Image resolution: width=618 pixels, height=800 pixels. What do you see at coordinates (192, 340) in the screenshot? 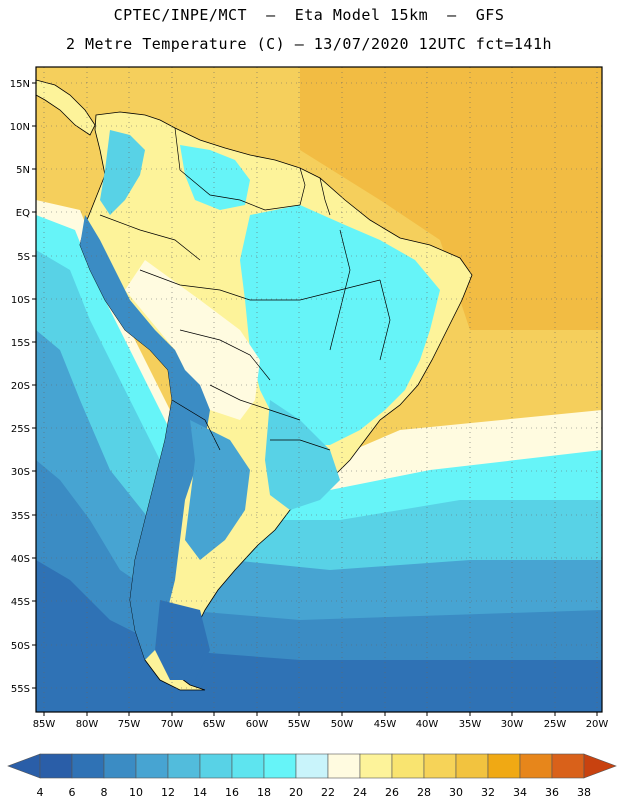
I see `land-mild-central` at bounding box center [192, 340].